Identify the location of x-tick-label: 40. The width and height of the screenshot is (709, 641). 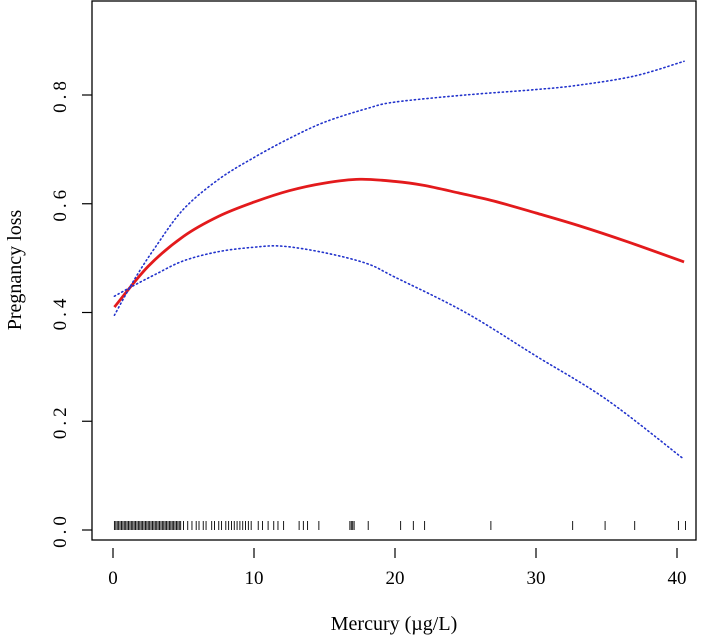
(677, 578).